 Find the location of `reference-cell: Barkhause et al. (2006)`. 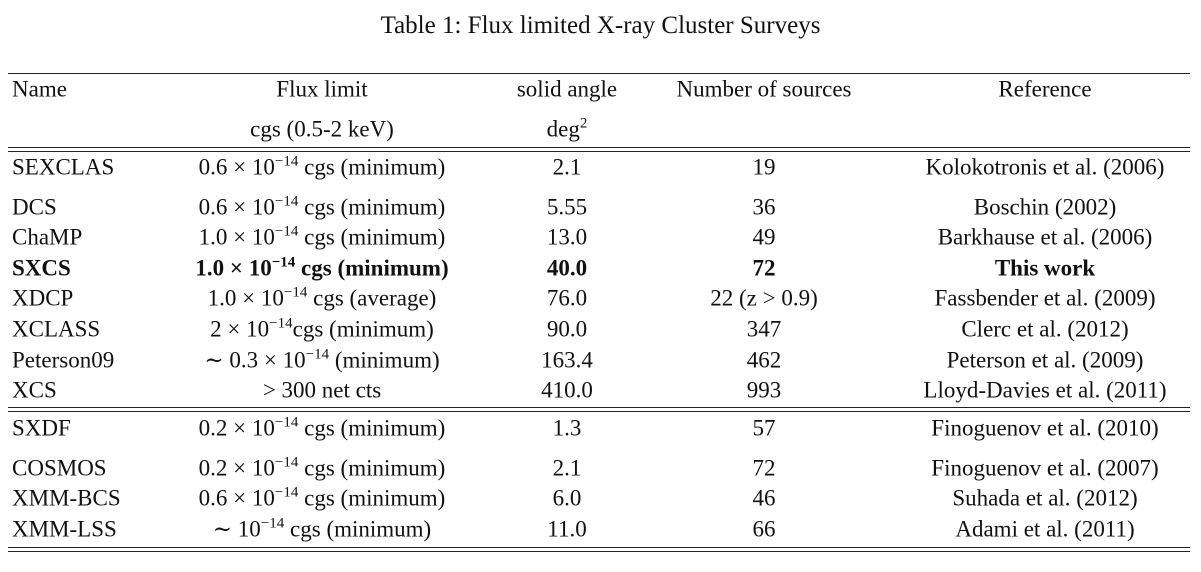

reference-cell: Barkhause et al. (2006) is located at coordinates (1045, 237).